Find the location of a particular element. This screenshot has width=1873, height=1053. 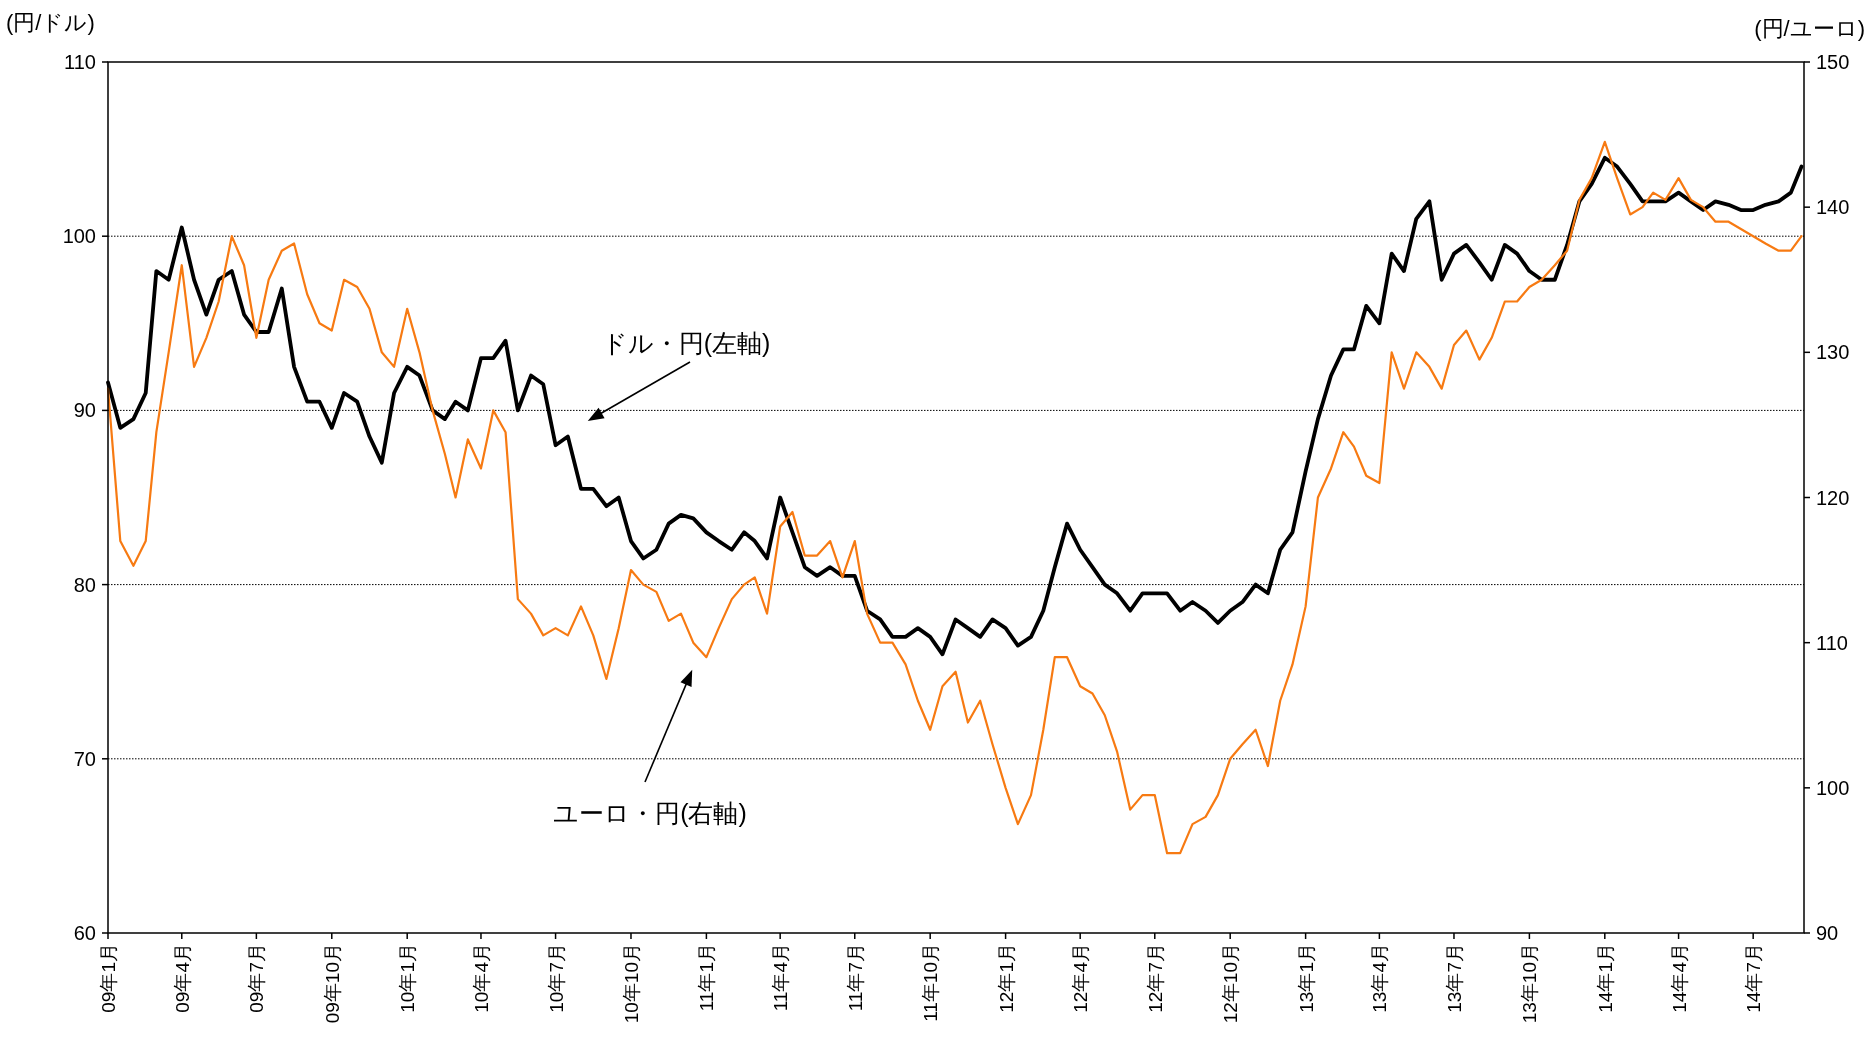

x-tick-label: 09年1月 is located at coordinates (108, 978).